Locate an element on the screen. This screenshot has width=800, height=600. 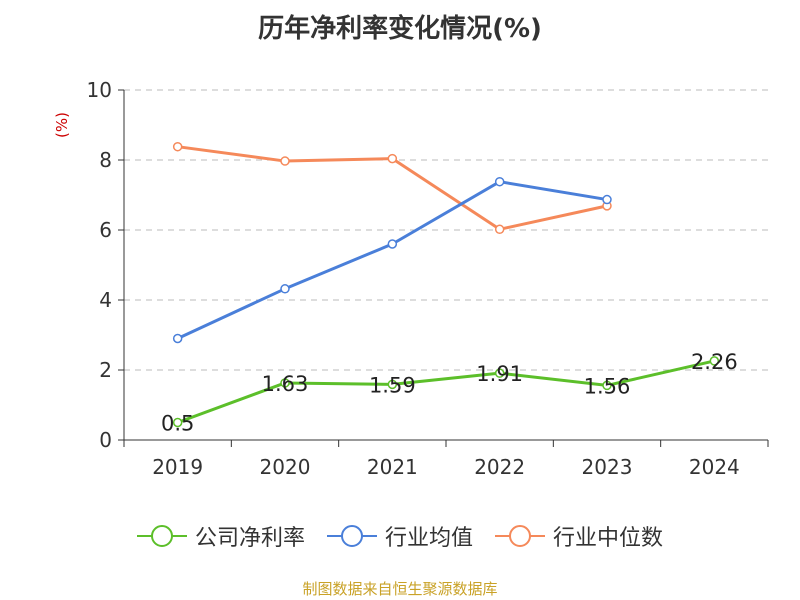
y-axis-label: (%) is located at coordinates (62, 125).